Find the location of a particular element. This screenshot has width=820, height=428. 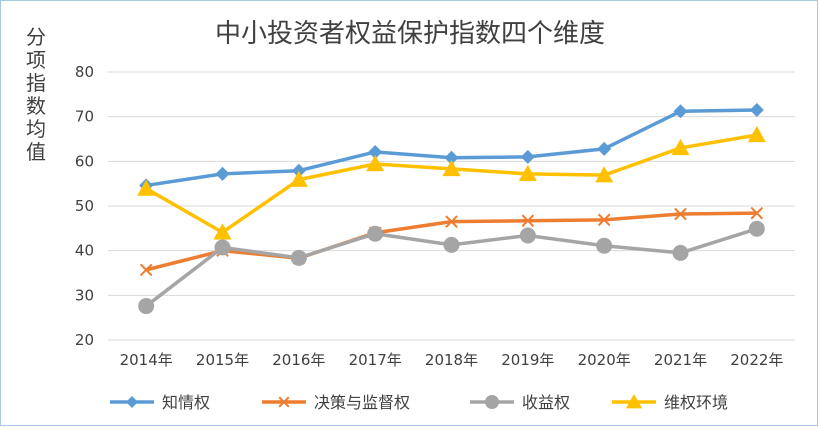

legend-label: 知情权 is located at coordinates (186, 402).